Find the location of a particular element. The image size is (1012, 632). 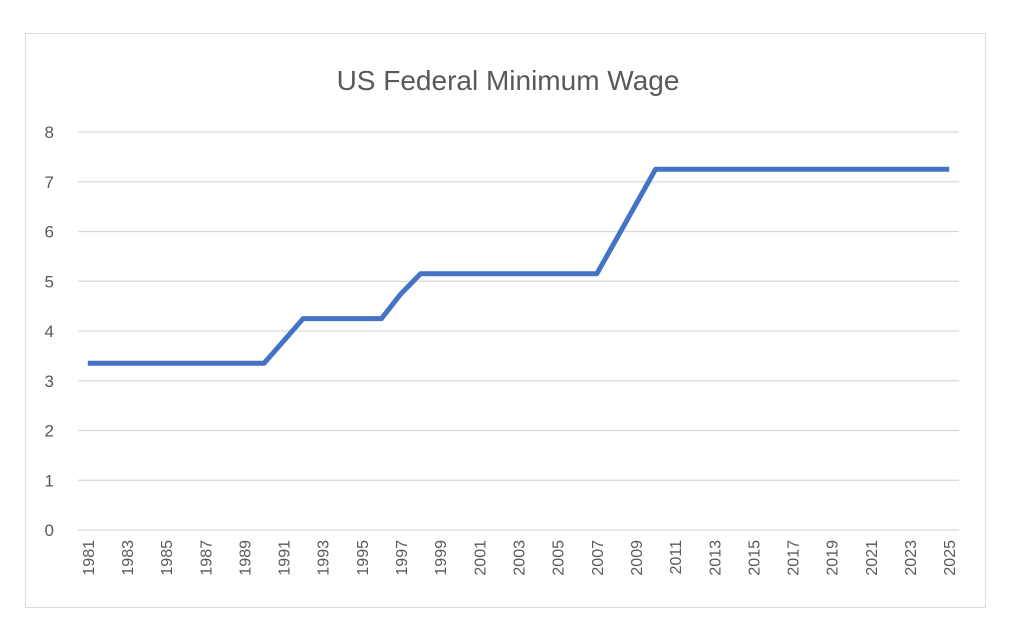

x-tick-label: 2001 is located at coordinates (480, 558).